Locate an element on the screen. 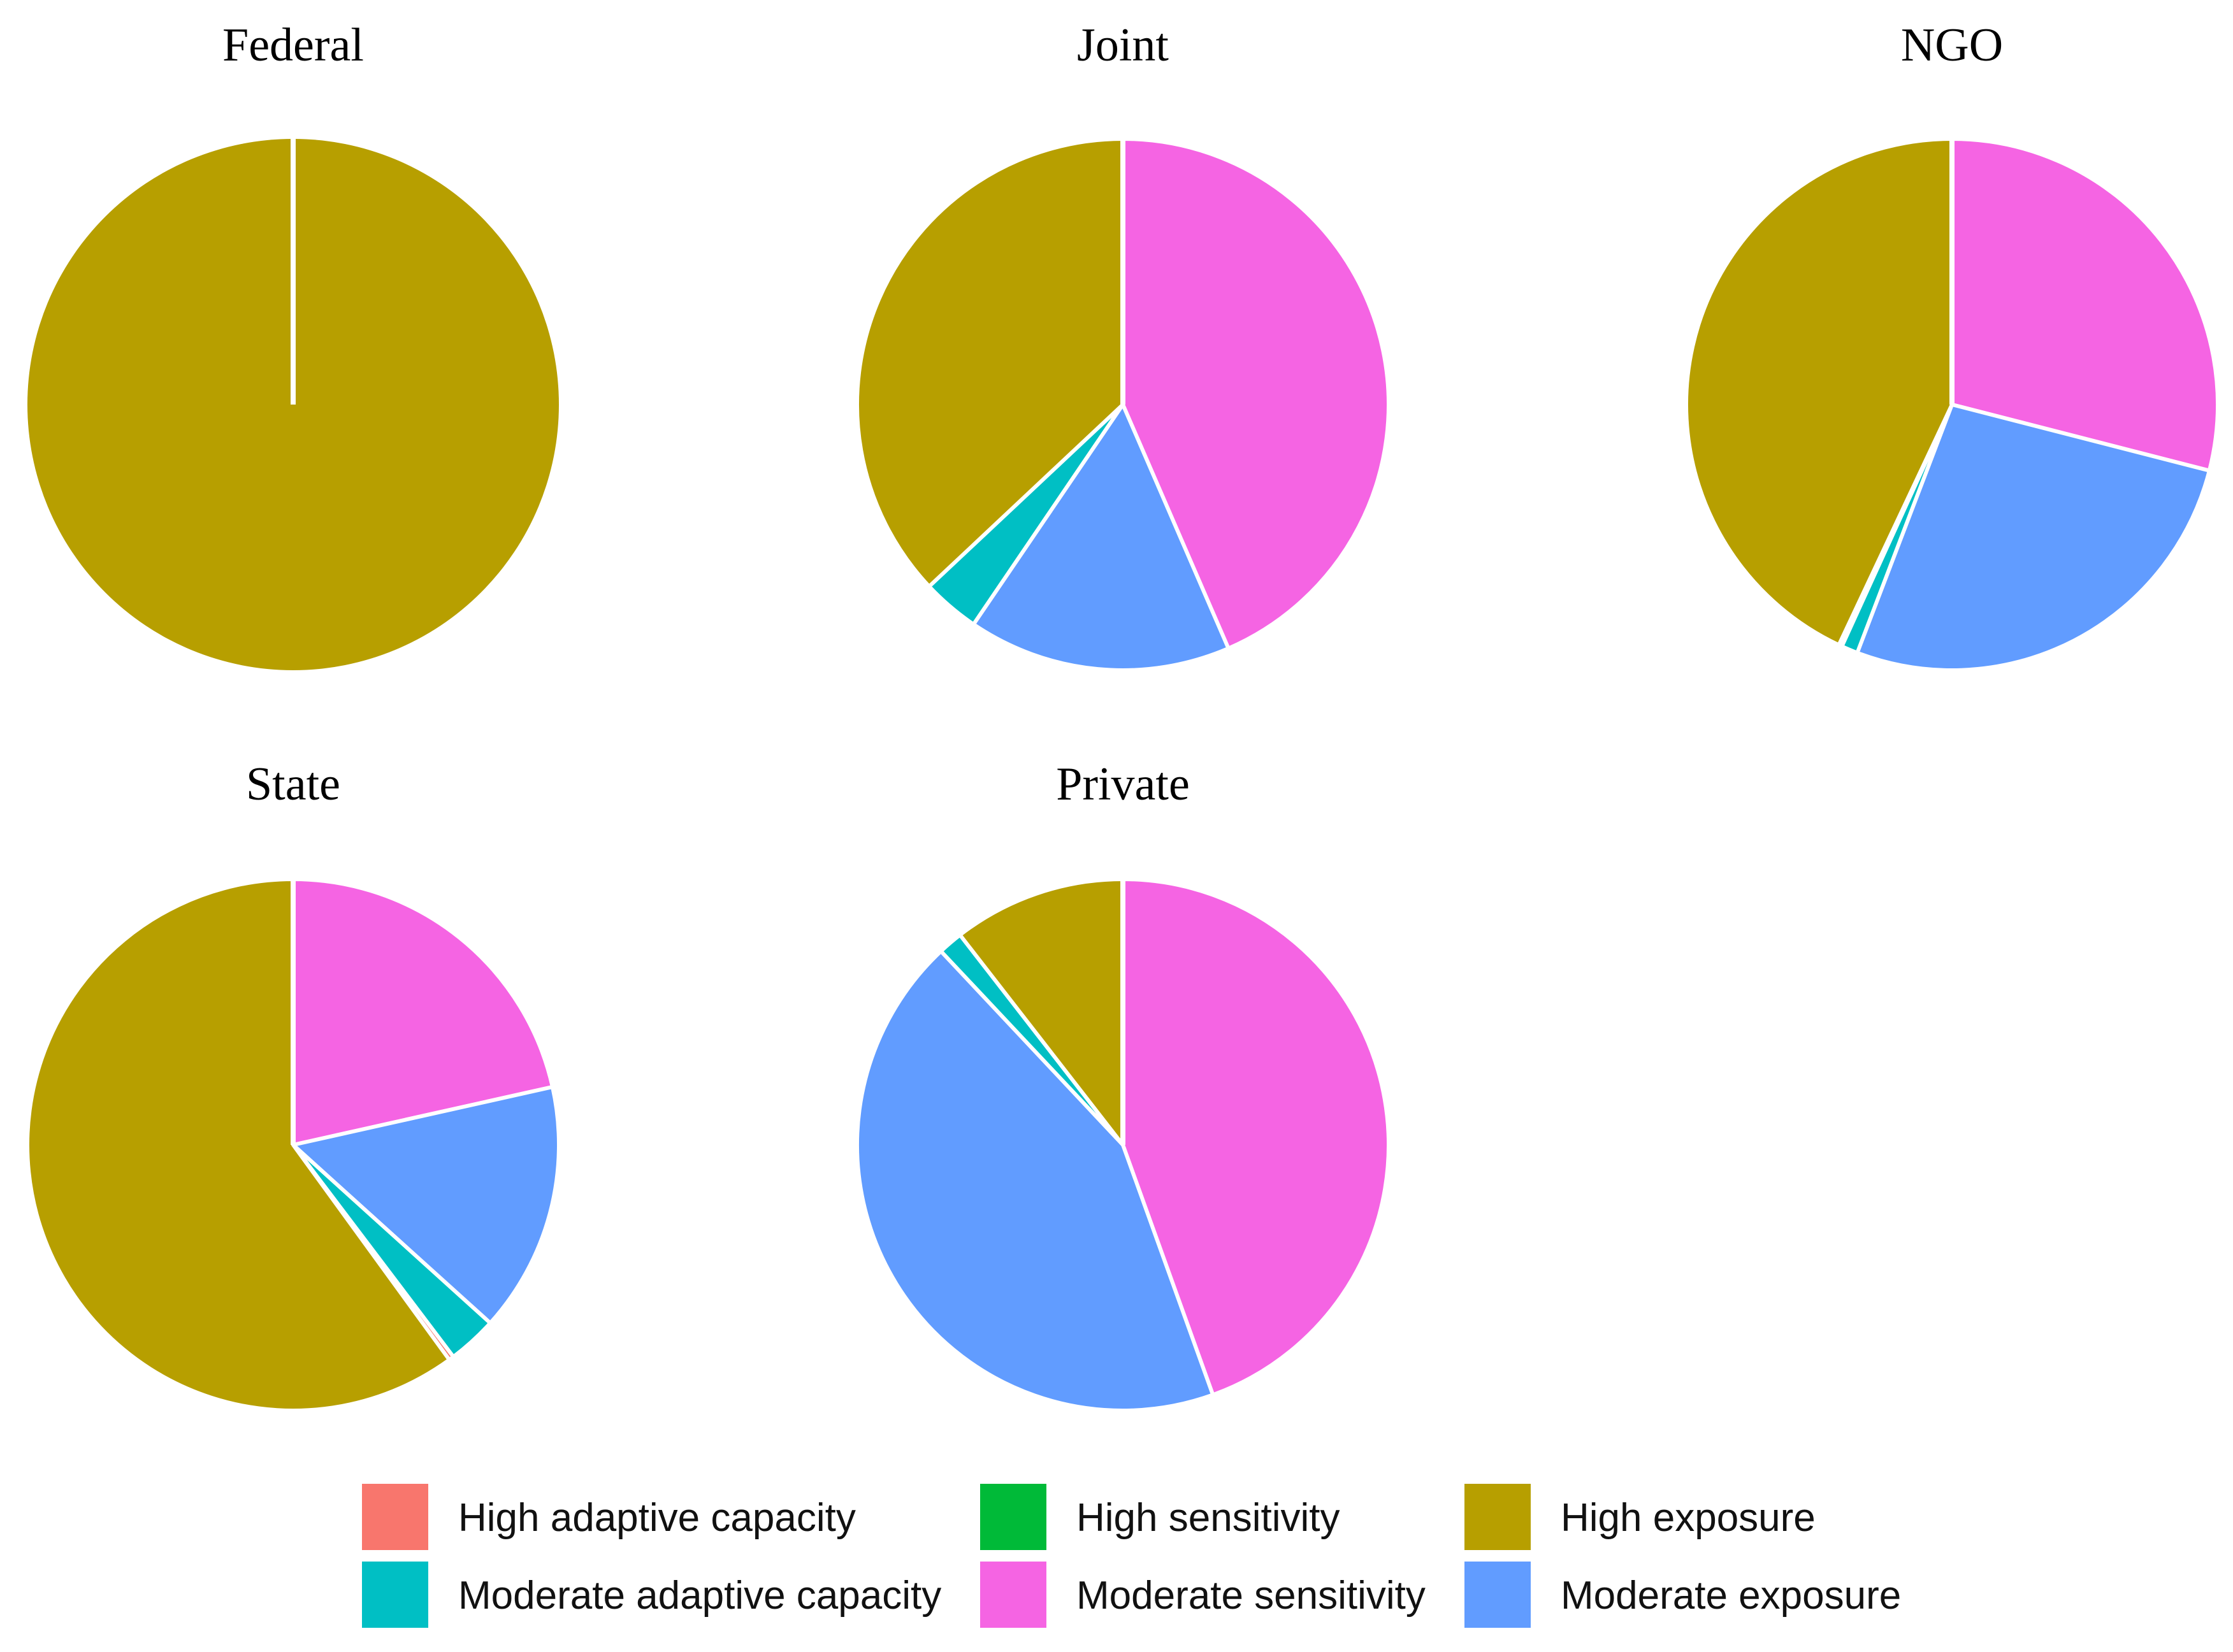  slice-ngo-moderate-exposure is located at coordinates (2033, 537).